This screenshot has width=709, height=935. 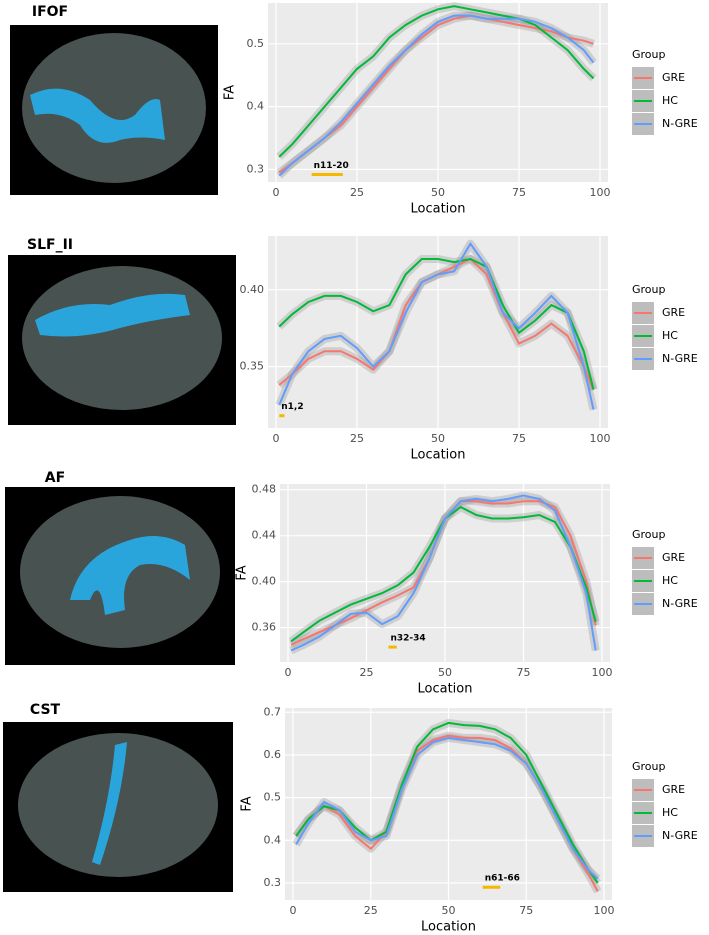 What do you see at coordinates (273, 711) in the screenshot?
I see `y-tick-label: 0.7` at bounding box center [273, 711].